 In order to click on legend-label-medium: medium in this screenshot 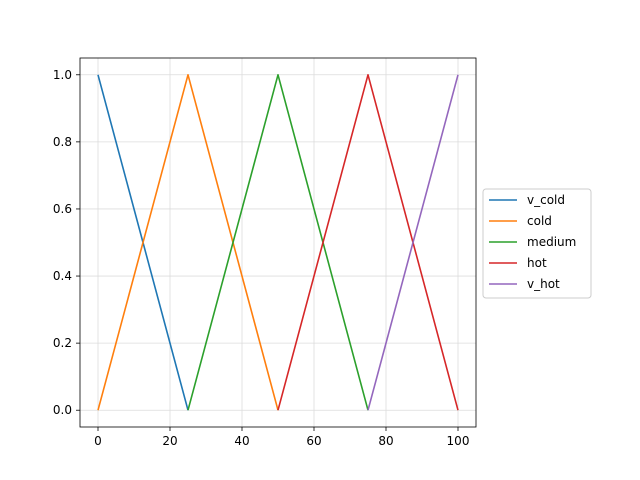, I will do `click(551, 242)`.